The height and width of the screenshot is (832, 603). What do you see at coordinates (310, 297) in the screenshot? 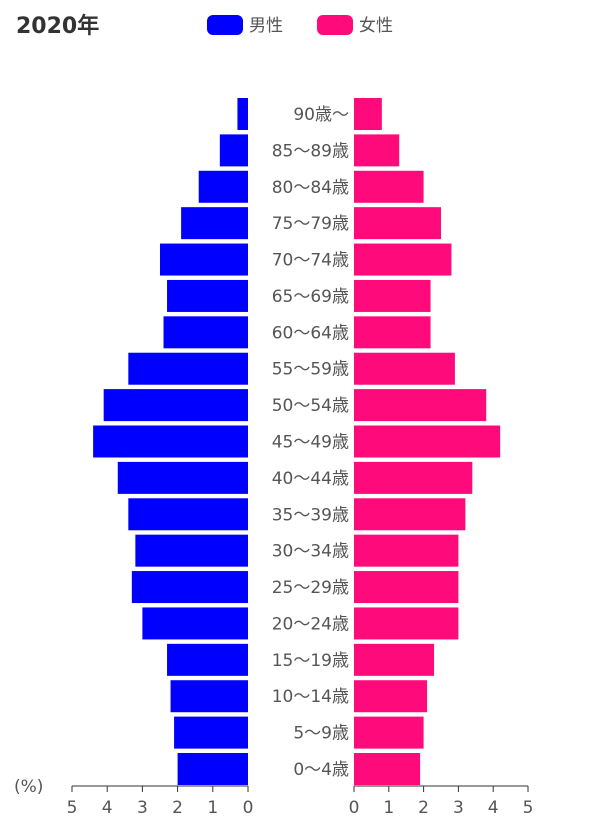
I see `category-label: 65〜69歳` at bounding box center [310, 297].